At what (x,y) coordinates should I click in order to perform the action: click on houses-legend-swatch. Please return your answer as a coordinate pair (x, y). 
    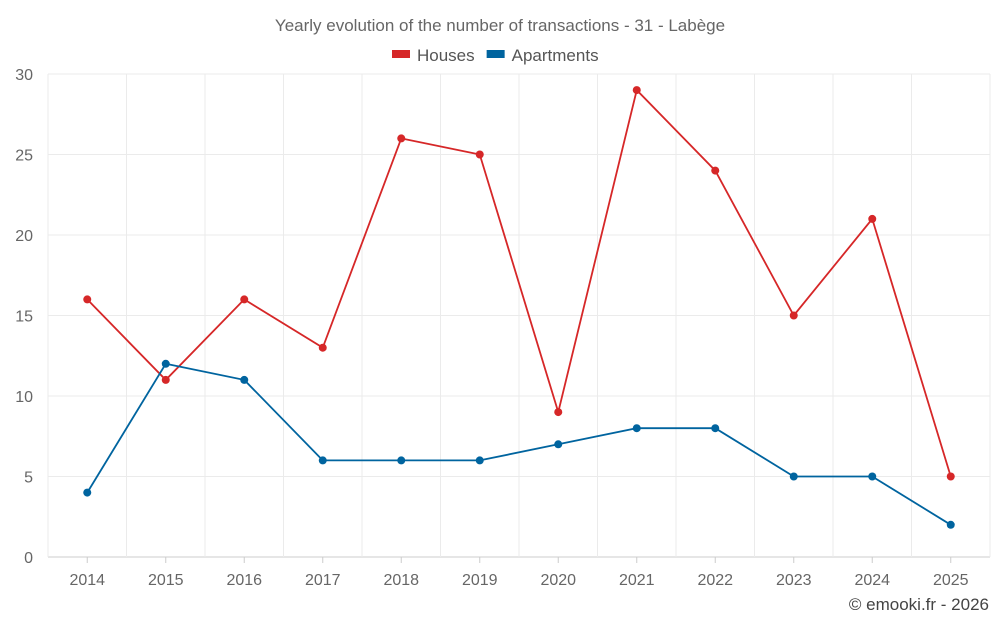
    Looking at the image, I should click on (401, 54).